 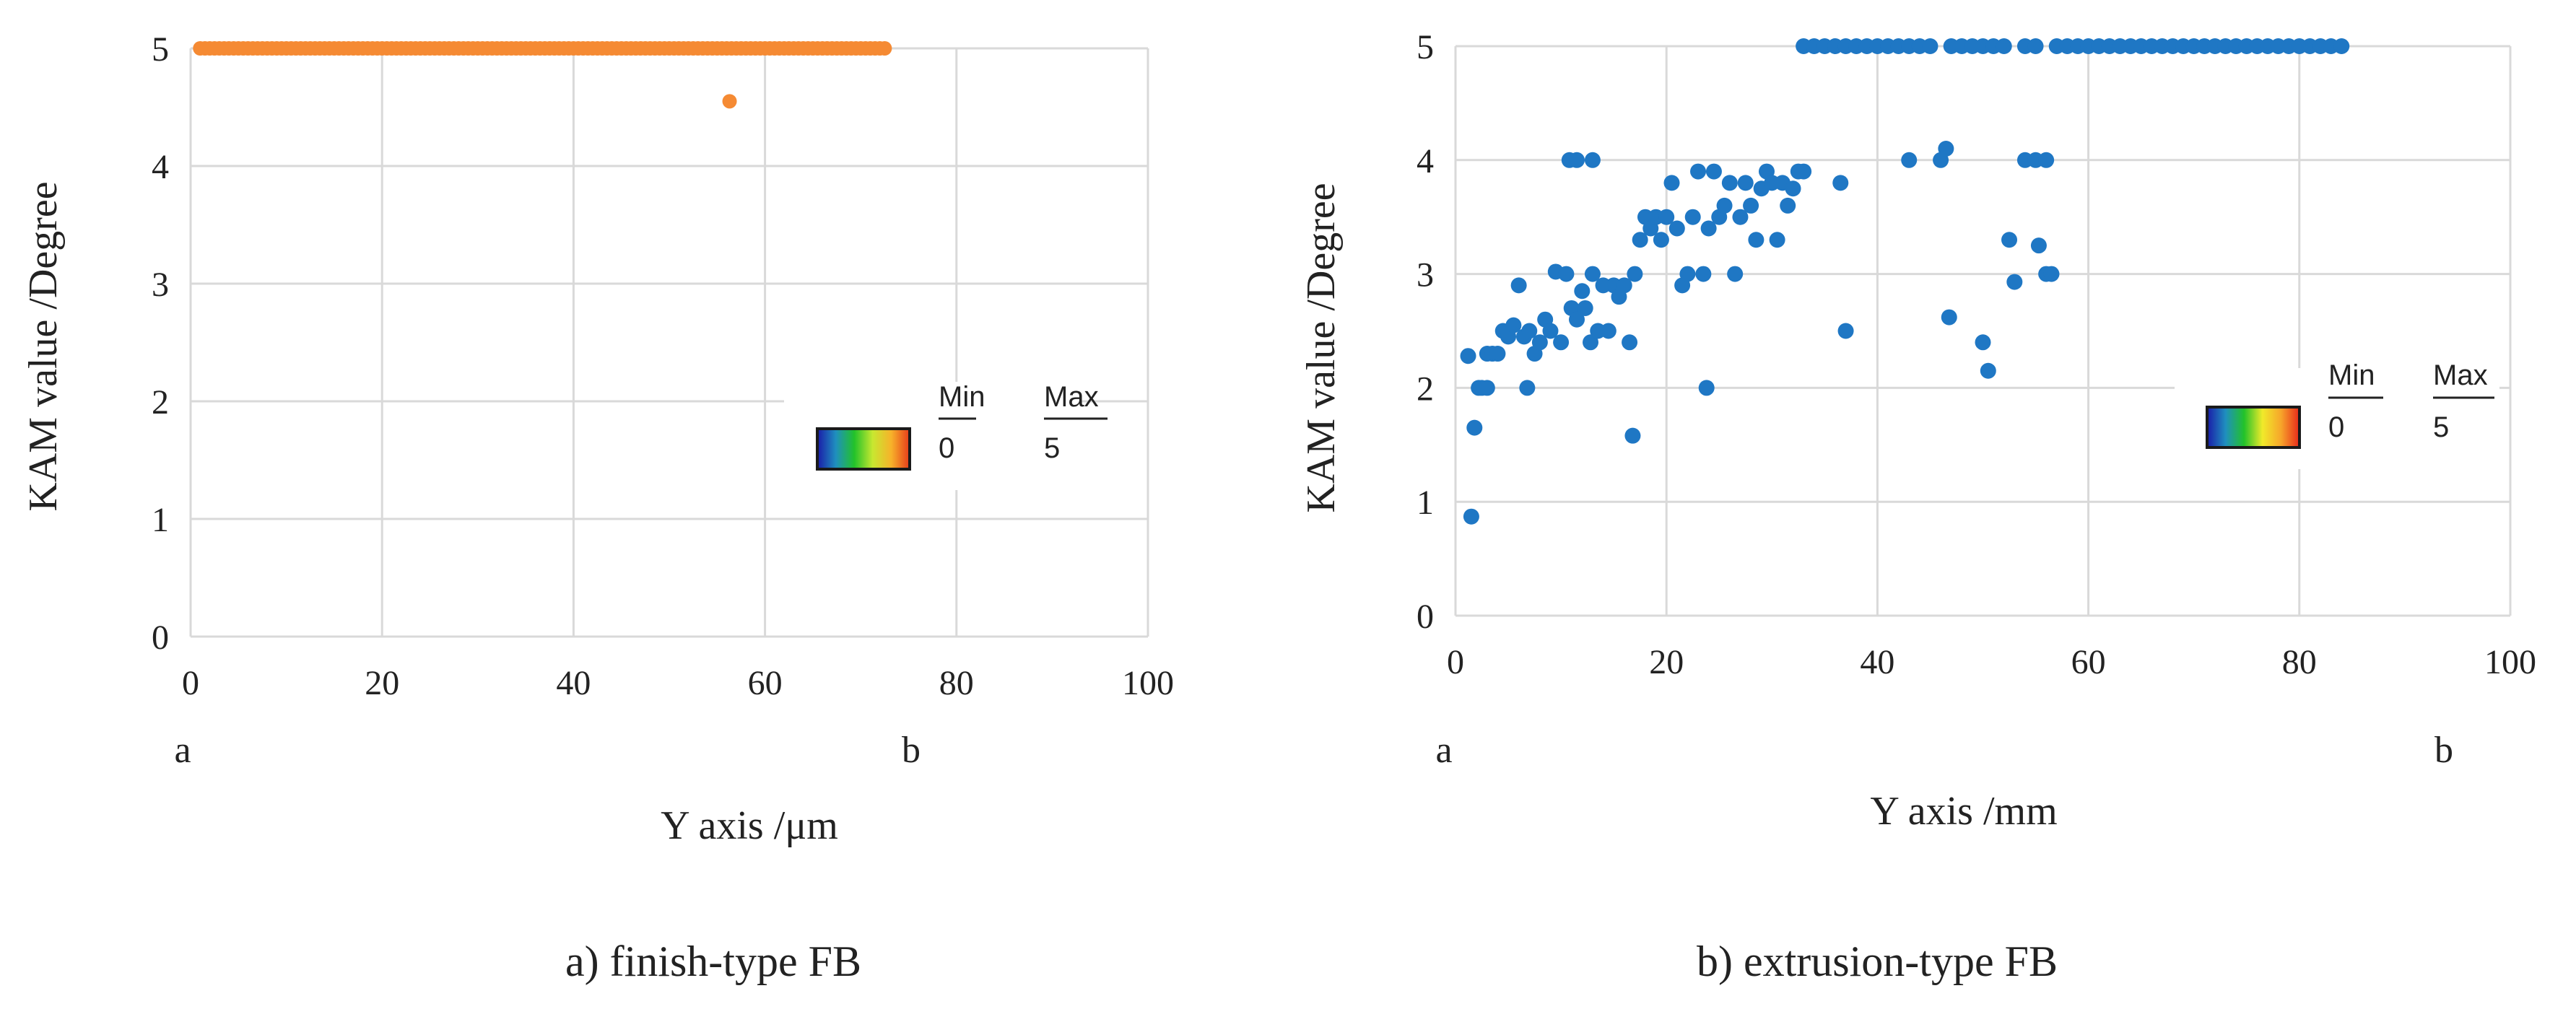 What do you see at coordinates (43, 346) in the screenshot?
I see `y-axis-title-a: KAM value /Degree` at bounding box center [43, 346].